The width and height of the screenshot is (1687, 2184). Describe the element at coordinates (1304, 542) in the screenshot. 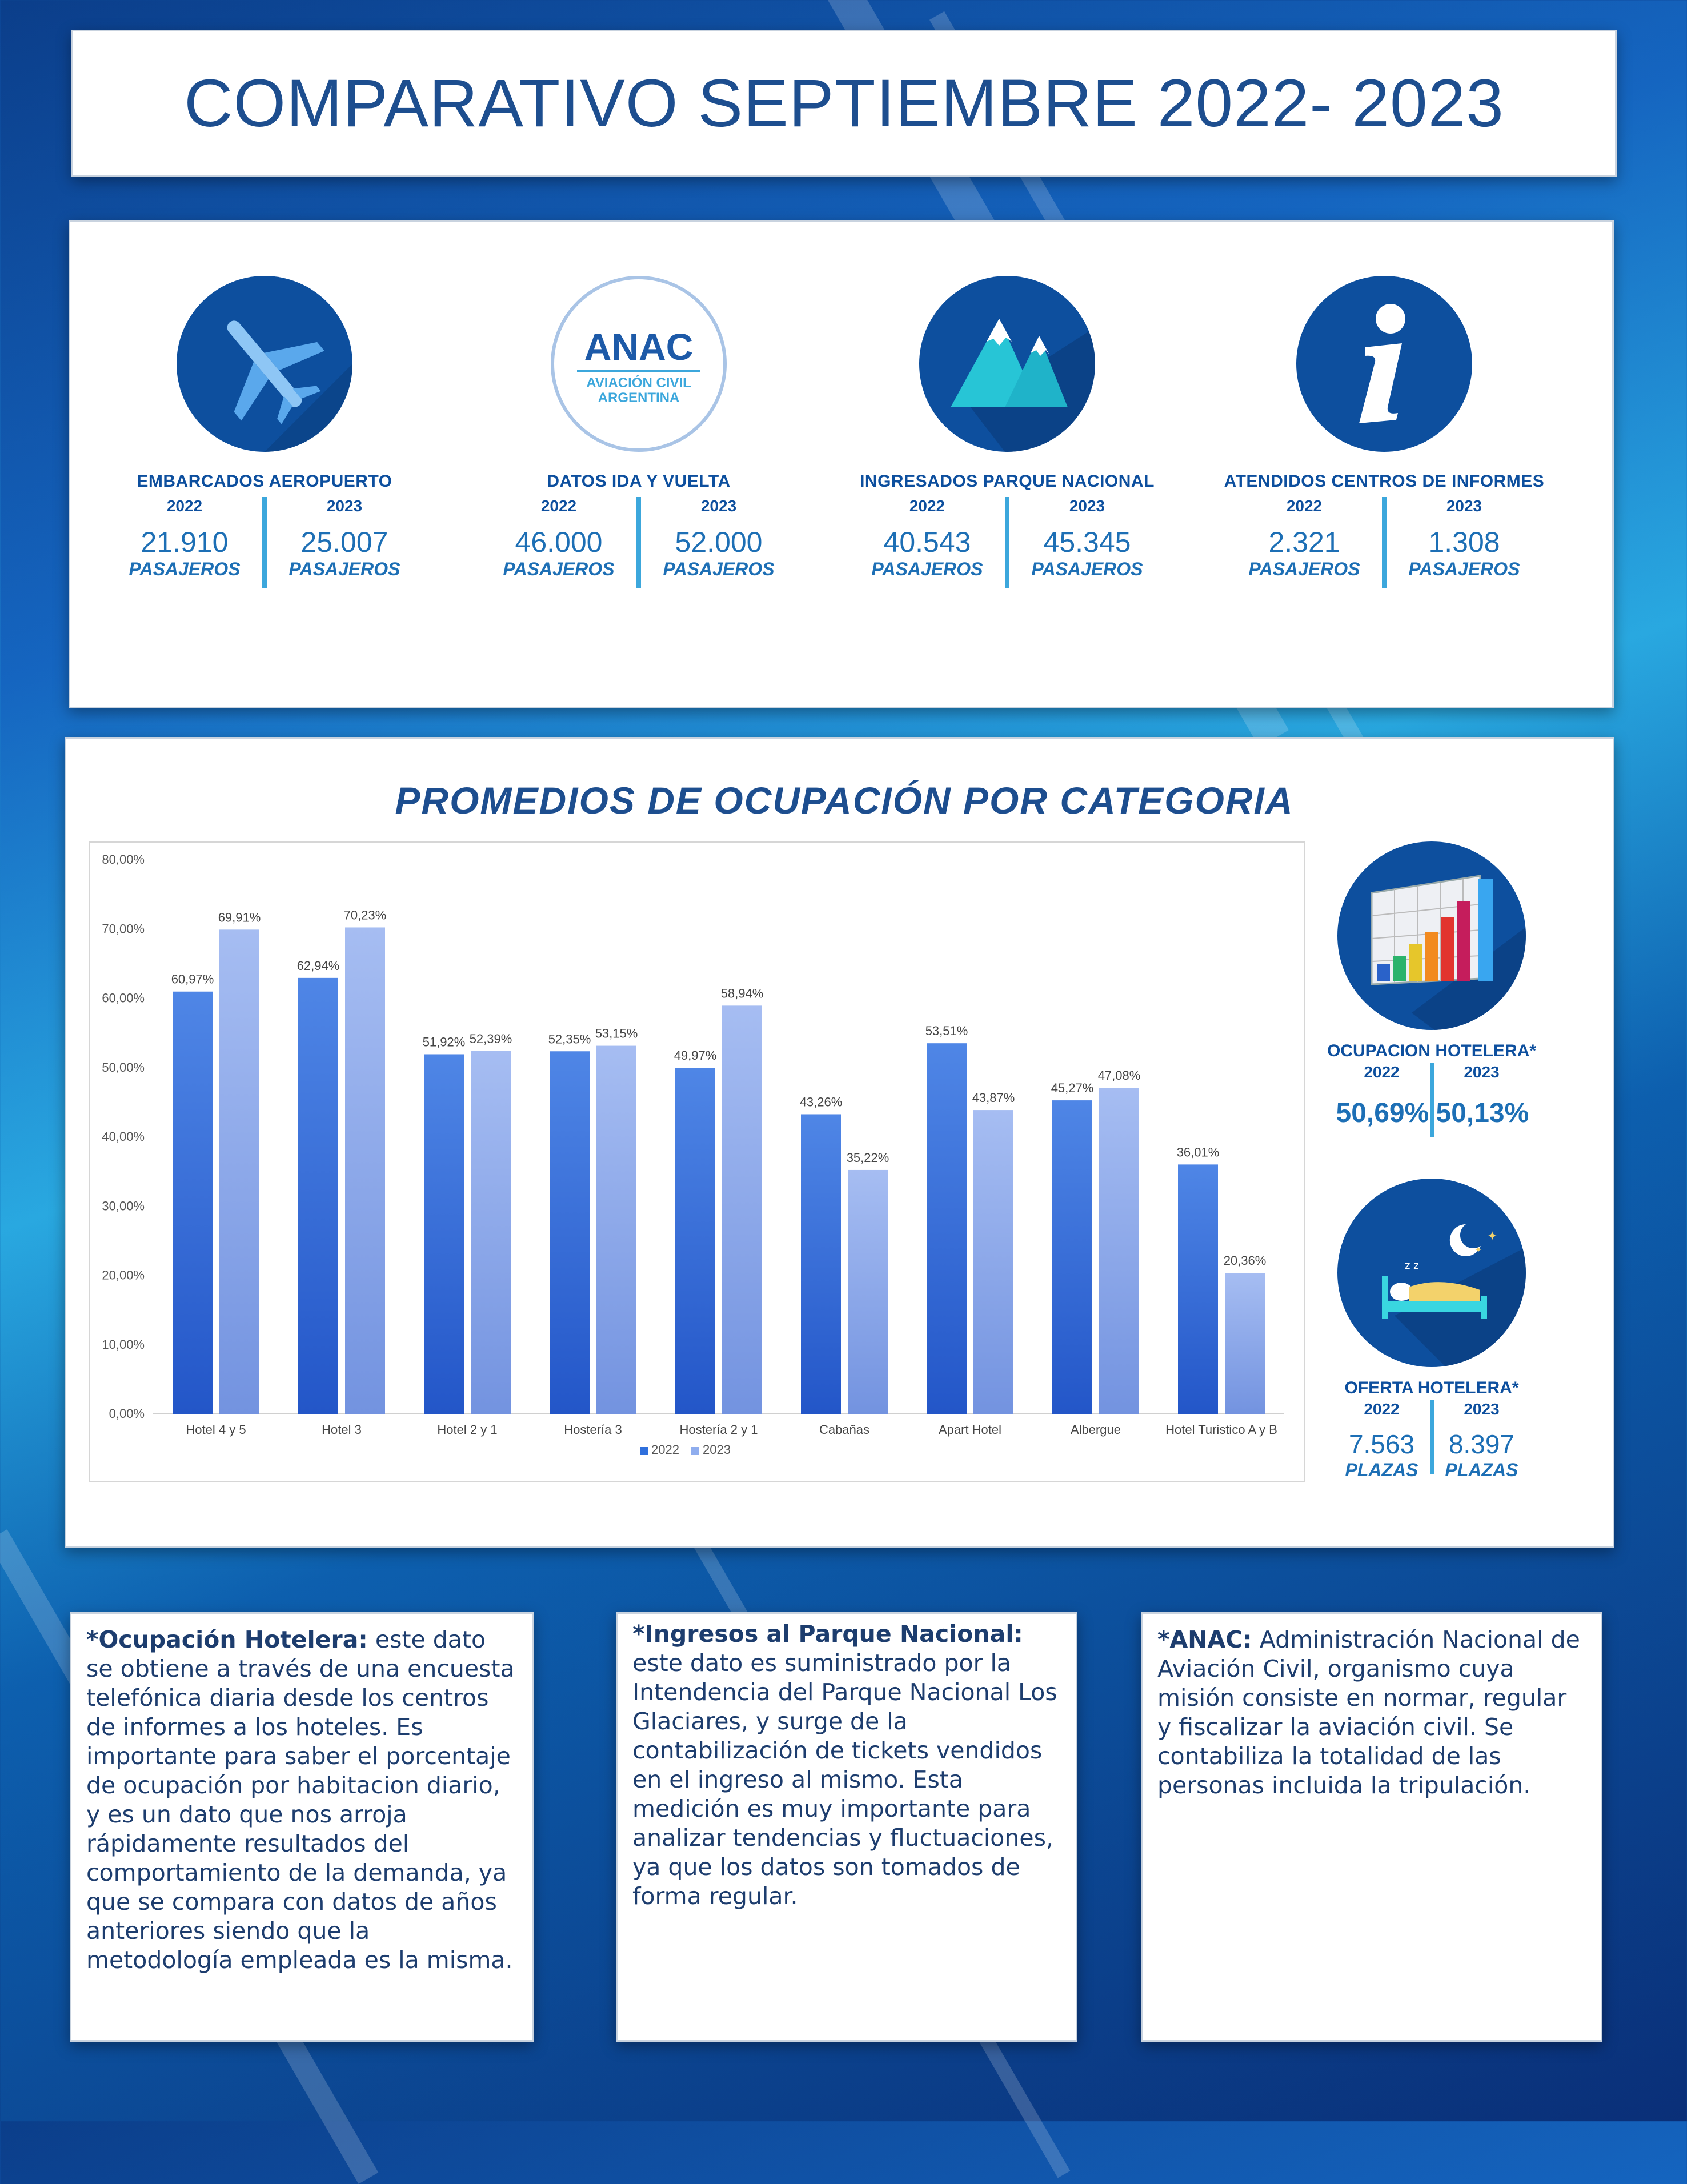

I see `value-2022: 2.321` at that location.